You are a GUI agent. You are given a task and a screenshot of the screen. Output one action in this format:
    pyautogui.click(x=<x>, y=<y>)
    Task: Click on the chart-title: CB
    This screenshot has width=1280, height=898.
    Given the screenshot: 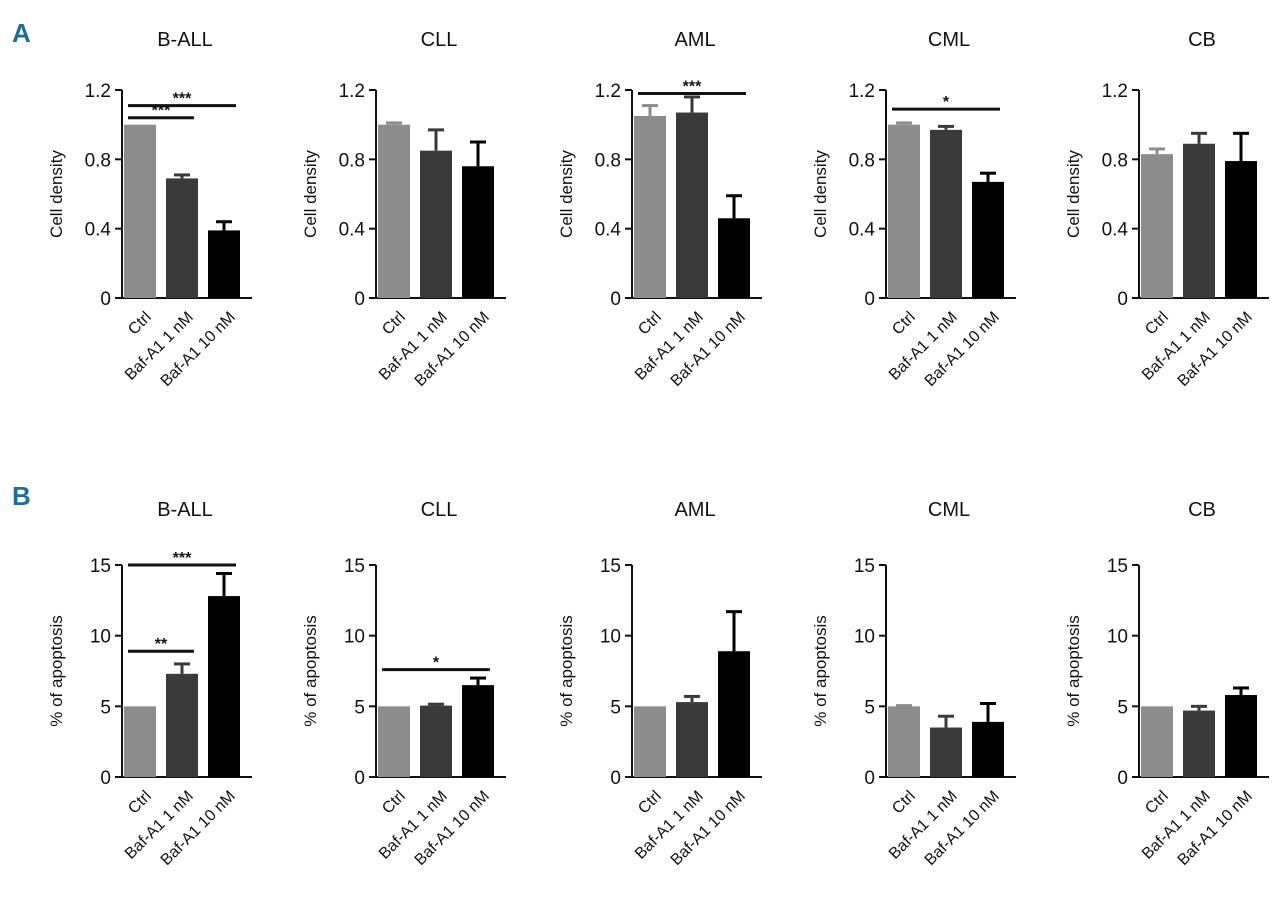 What is the action you would take?
    pyautogui.click(x=1202, y=510)
    